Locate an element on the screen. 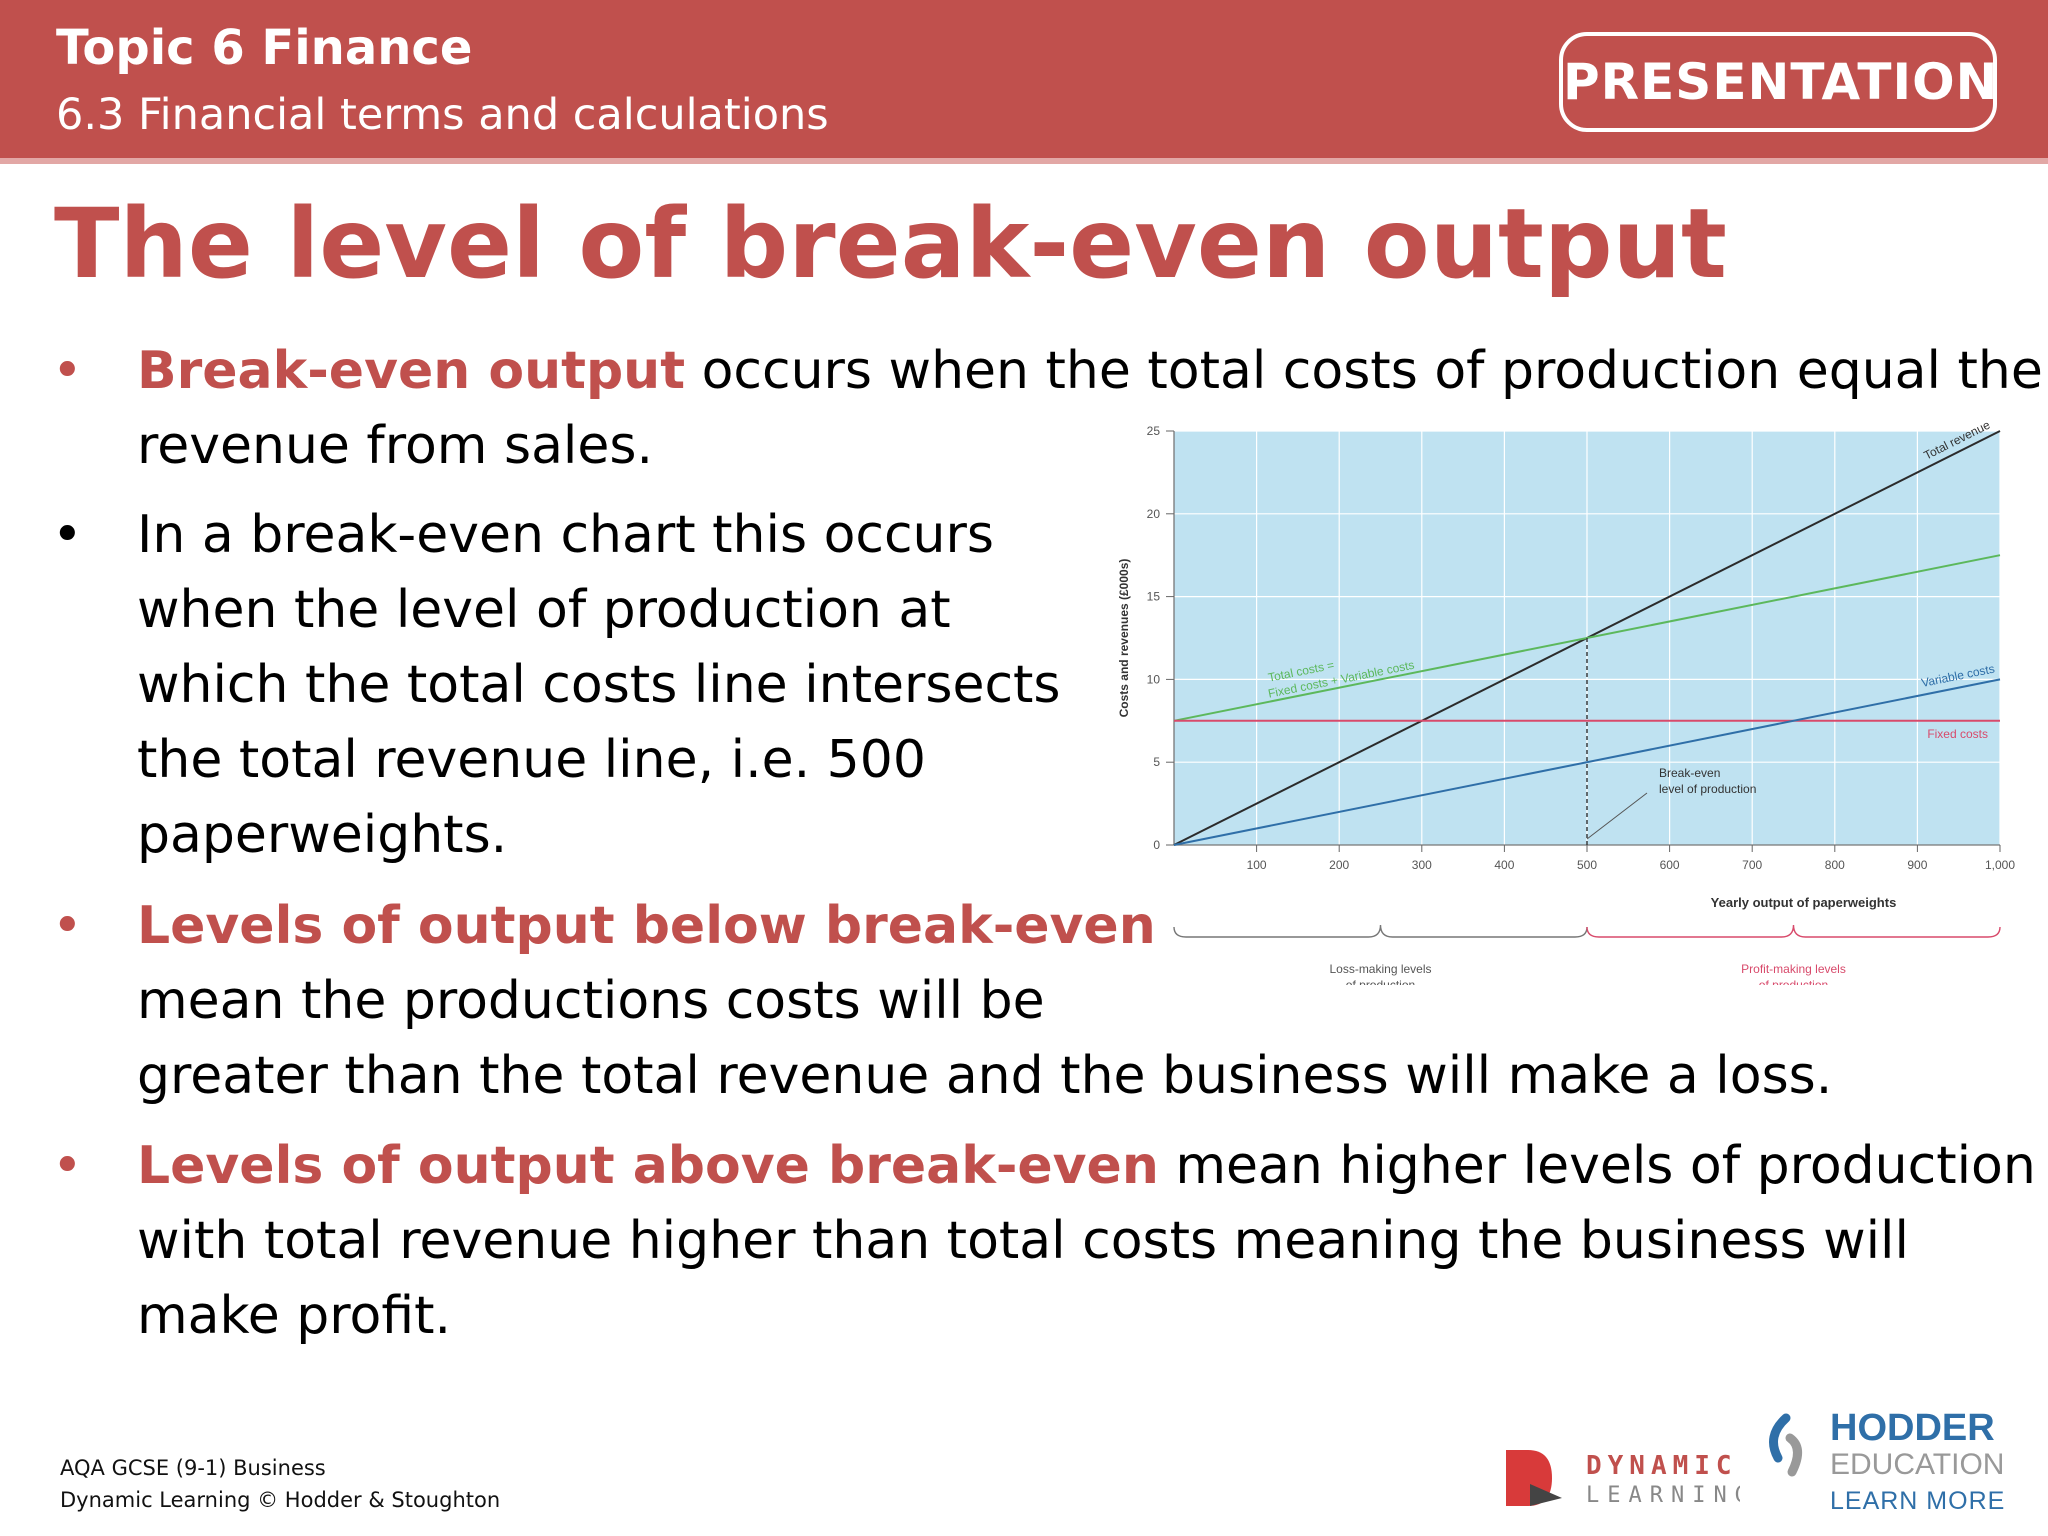 This screenshot has width=2048, height=1536. footer-course: AQA GCSE (9-1) Business is located at coordinates (193, 1468).